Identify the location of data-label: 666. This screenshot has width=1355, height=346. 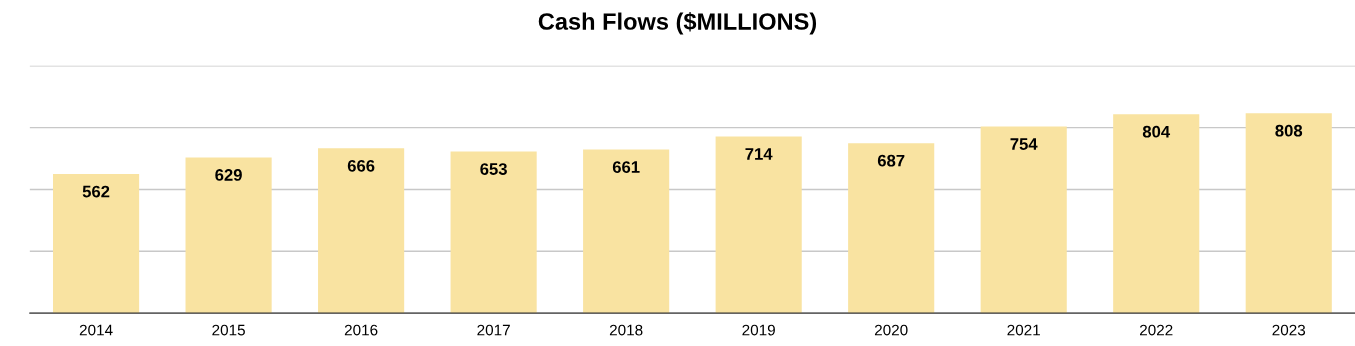
(361, 165).